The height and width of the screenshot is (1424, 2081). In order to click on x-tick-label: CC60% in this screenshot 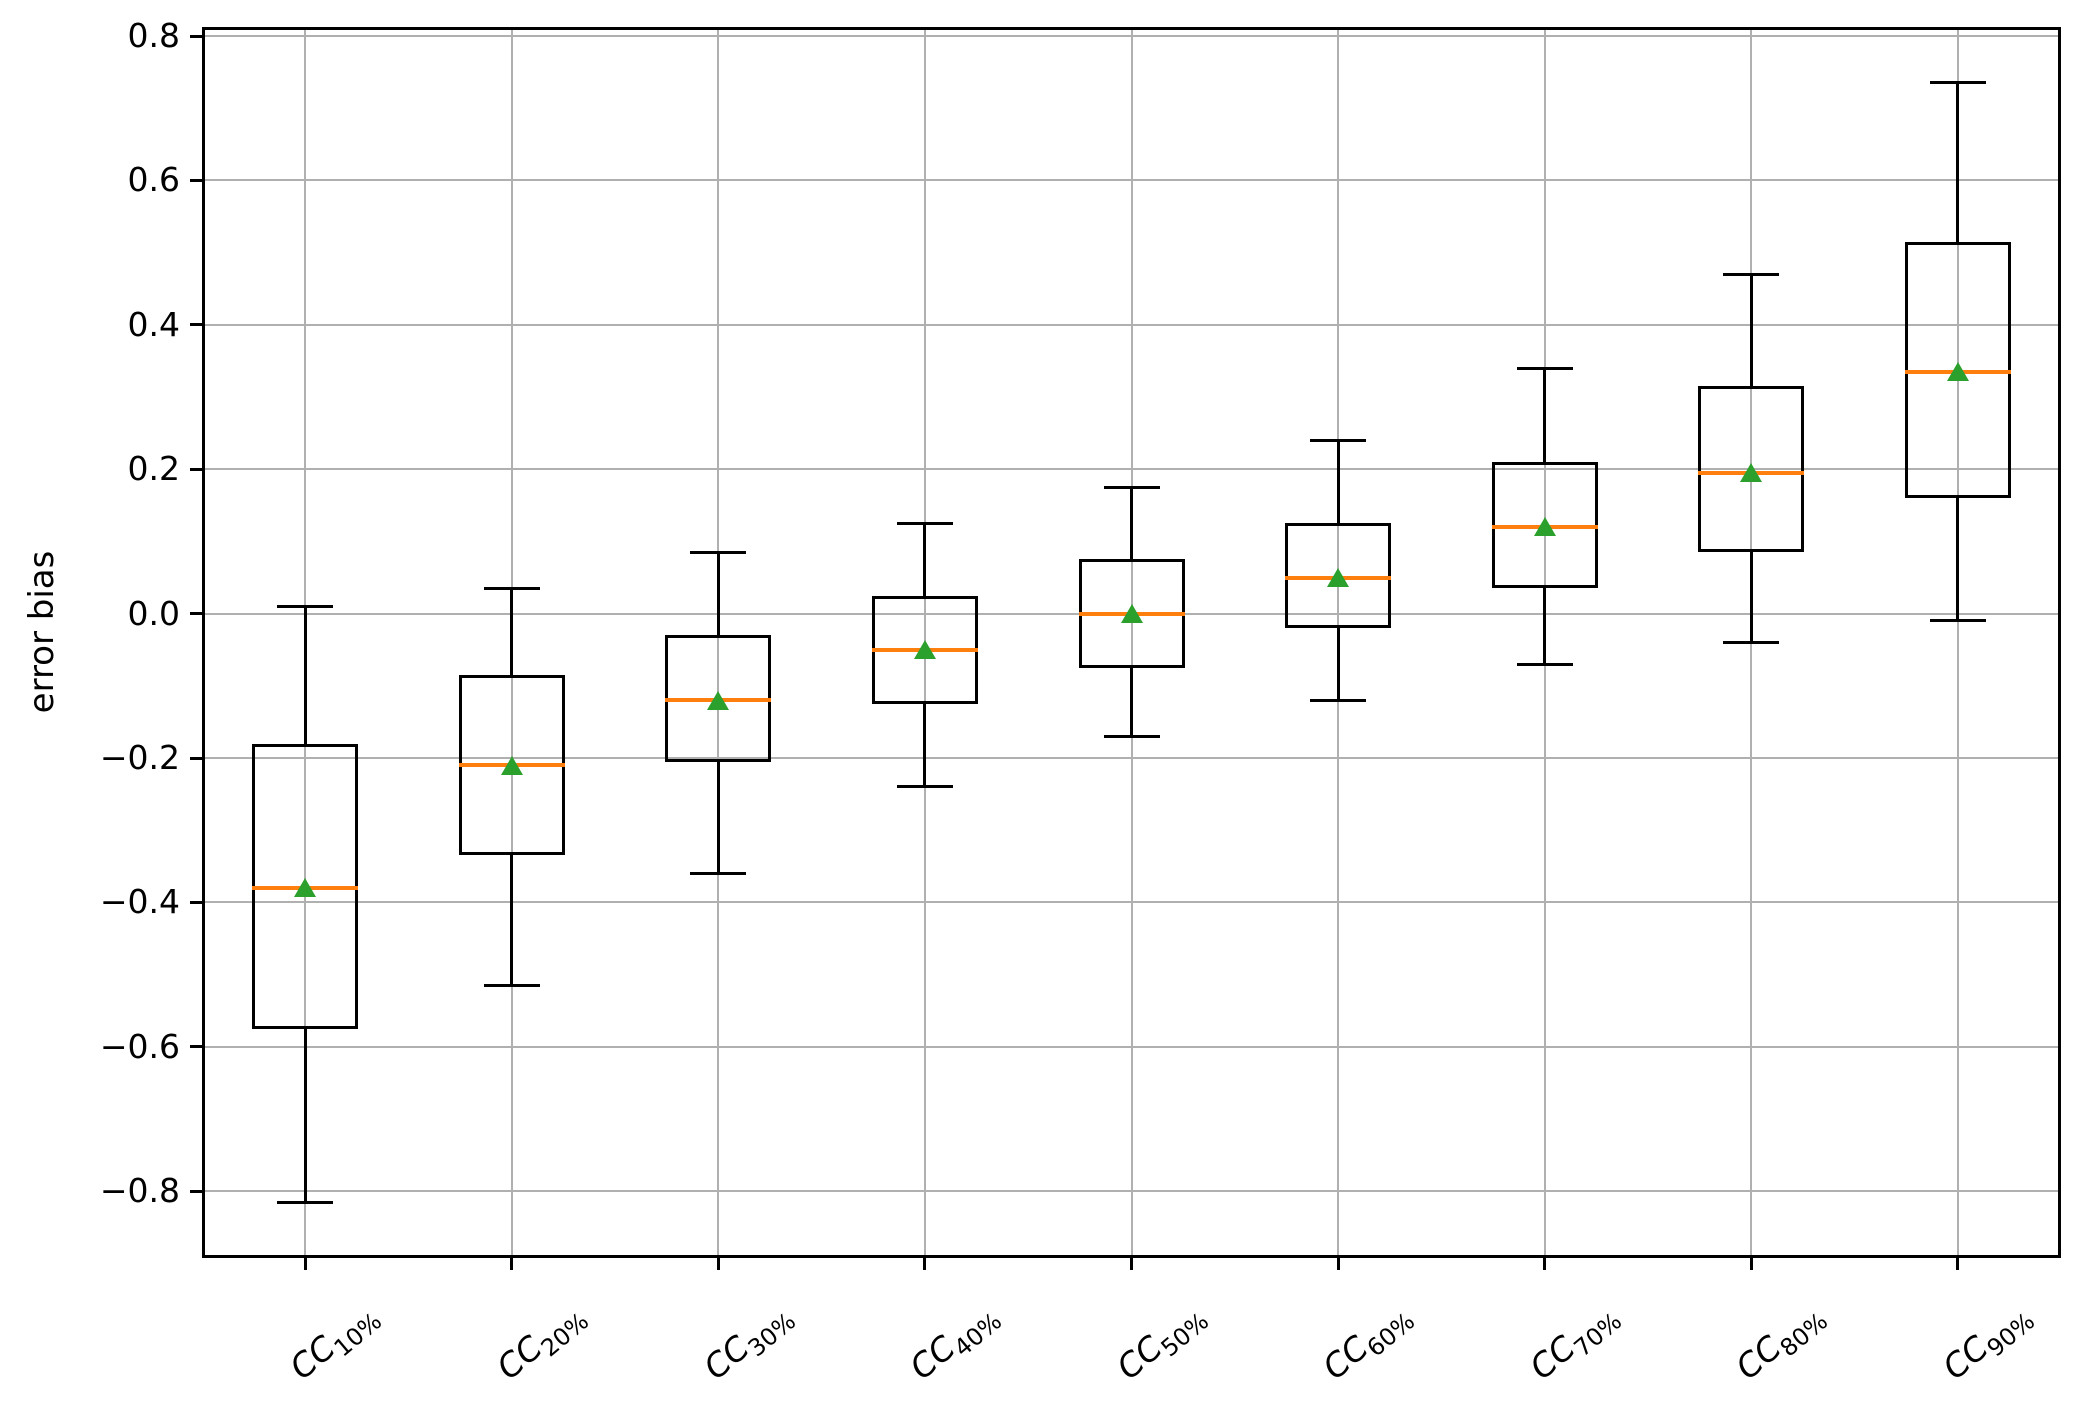, I will do `click(1367, 1343)`.